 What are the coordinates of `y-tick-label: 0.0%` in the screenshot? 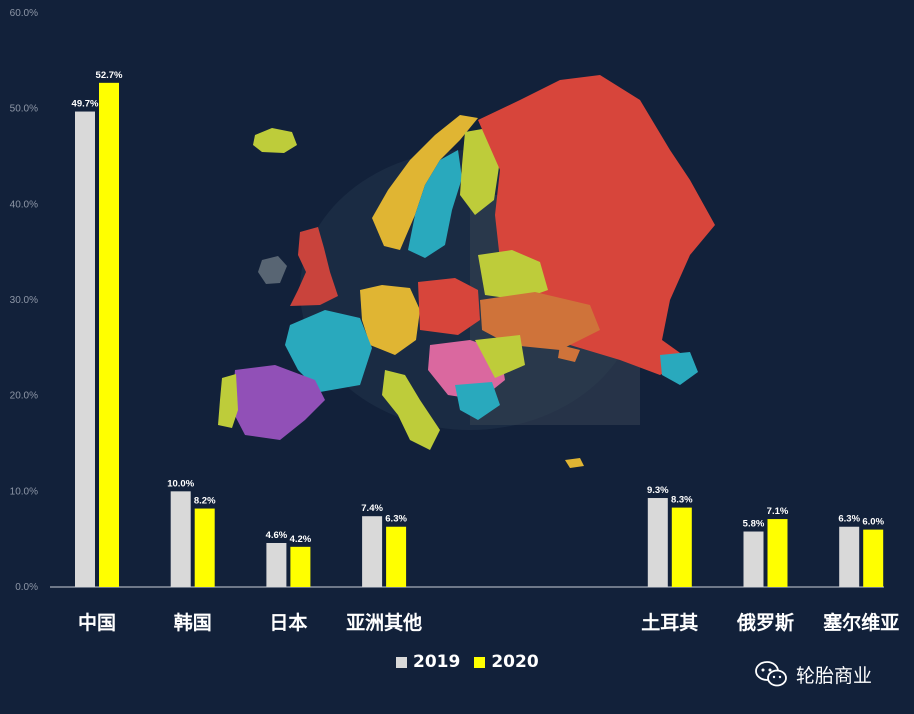 It's located at (26, 587).